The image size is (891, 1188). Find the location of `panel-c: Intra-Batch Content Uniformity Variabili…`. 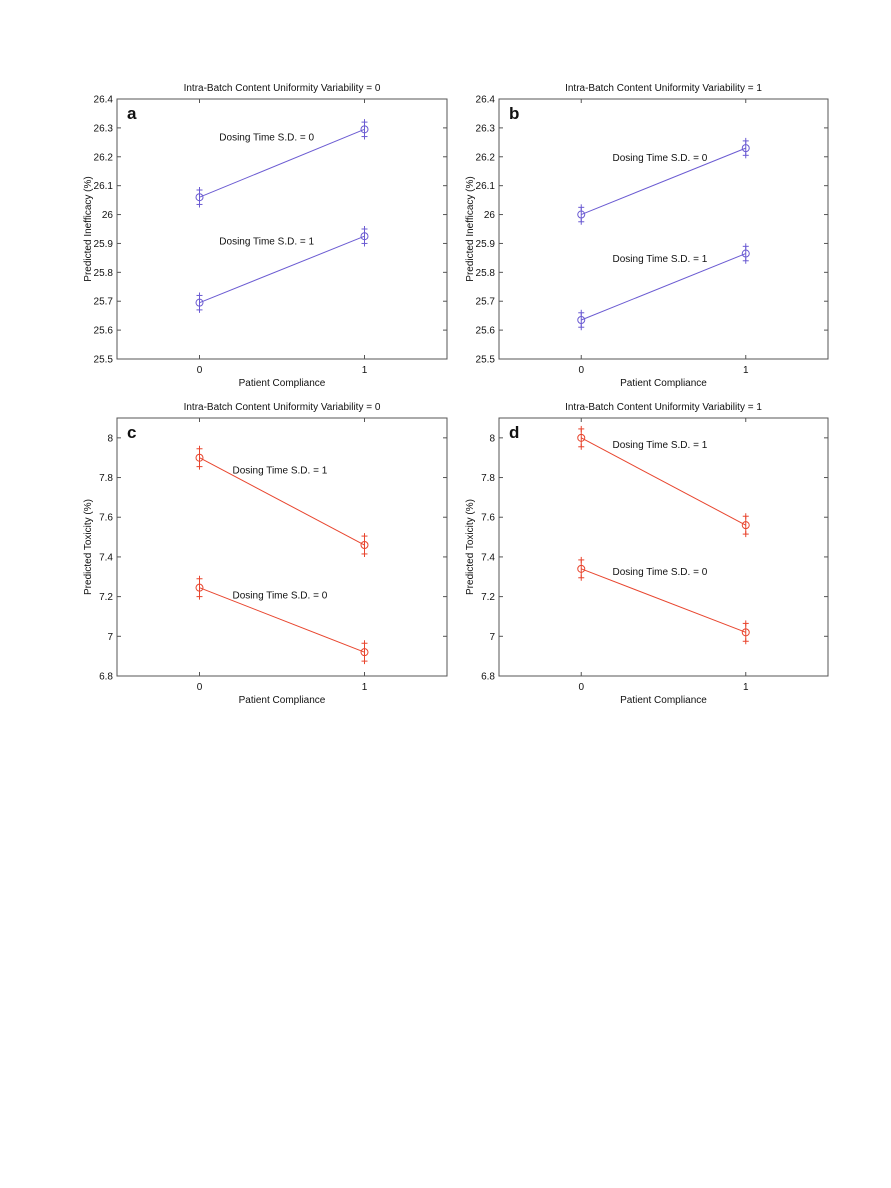

panel-c: Intra-Batch Content Uniformity Variabili… is located at coordinates (265, 554).